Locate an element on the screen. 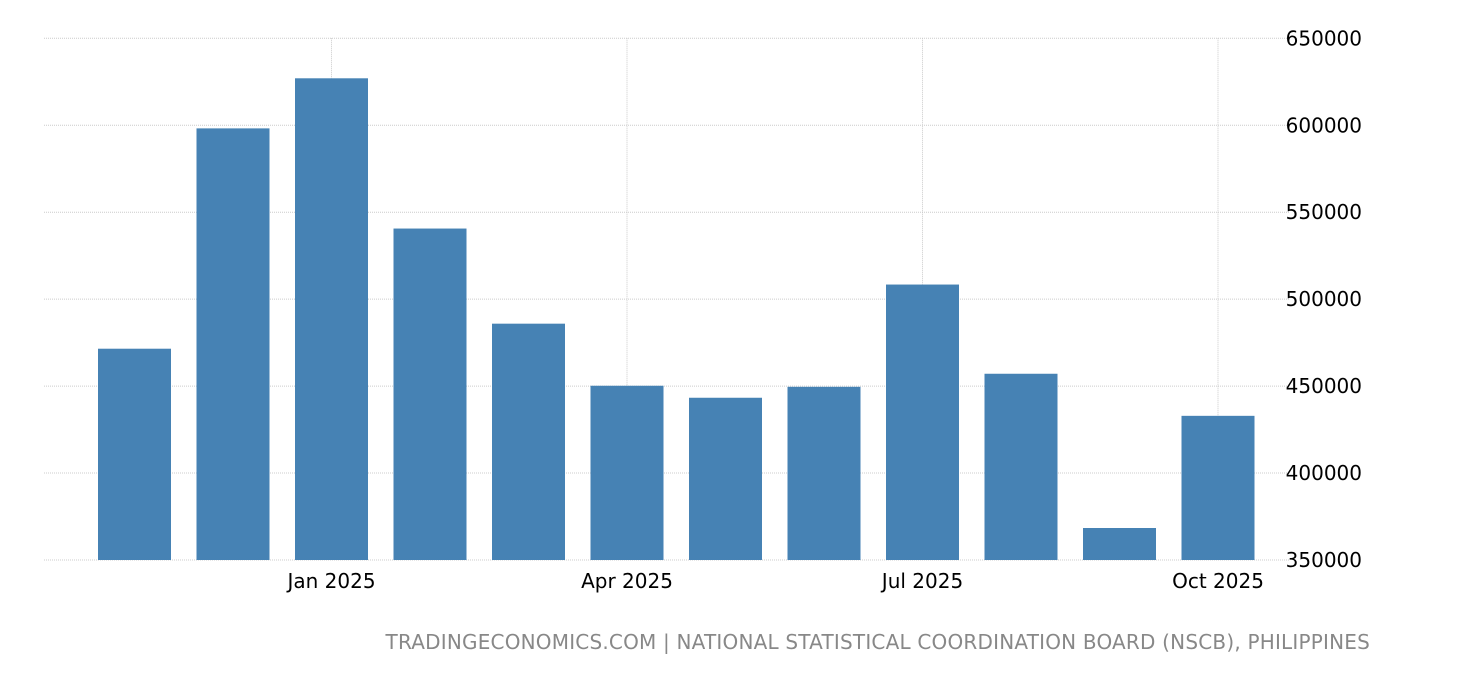  bar-aug-2025 is located at coordinates (1021, 466).